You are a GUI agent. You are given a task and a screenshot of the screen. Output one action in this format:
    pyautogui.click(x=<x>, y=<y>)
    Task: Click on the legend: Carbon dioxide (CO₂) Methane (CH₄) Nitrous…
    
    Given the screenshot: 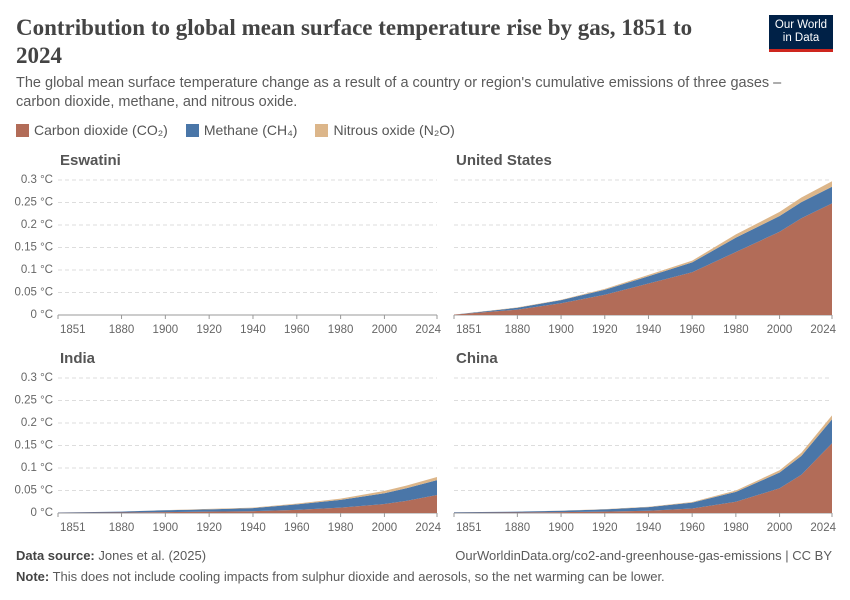 What is the action you would take?
    pyautogui.click(x=235, y=130)
    